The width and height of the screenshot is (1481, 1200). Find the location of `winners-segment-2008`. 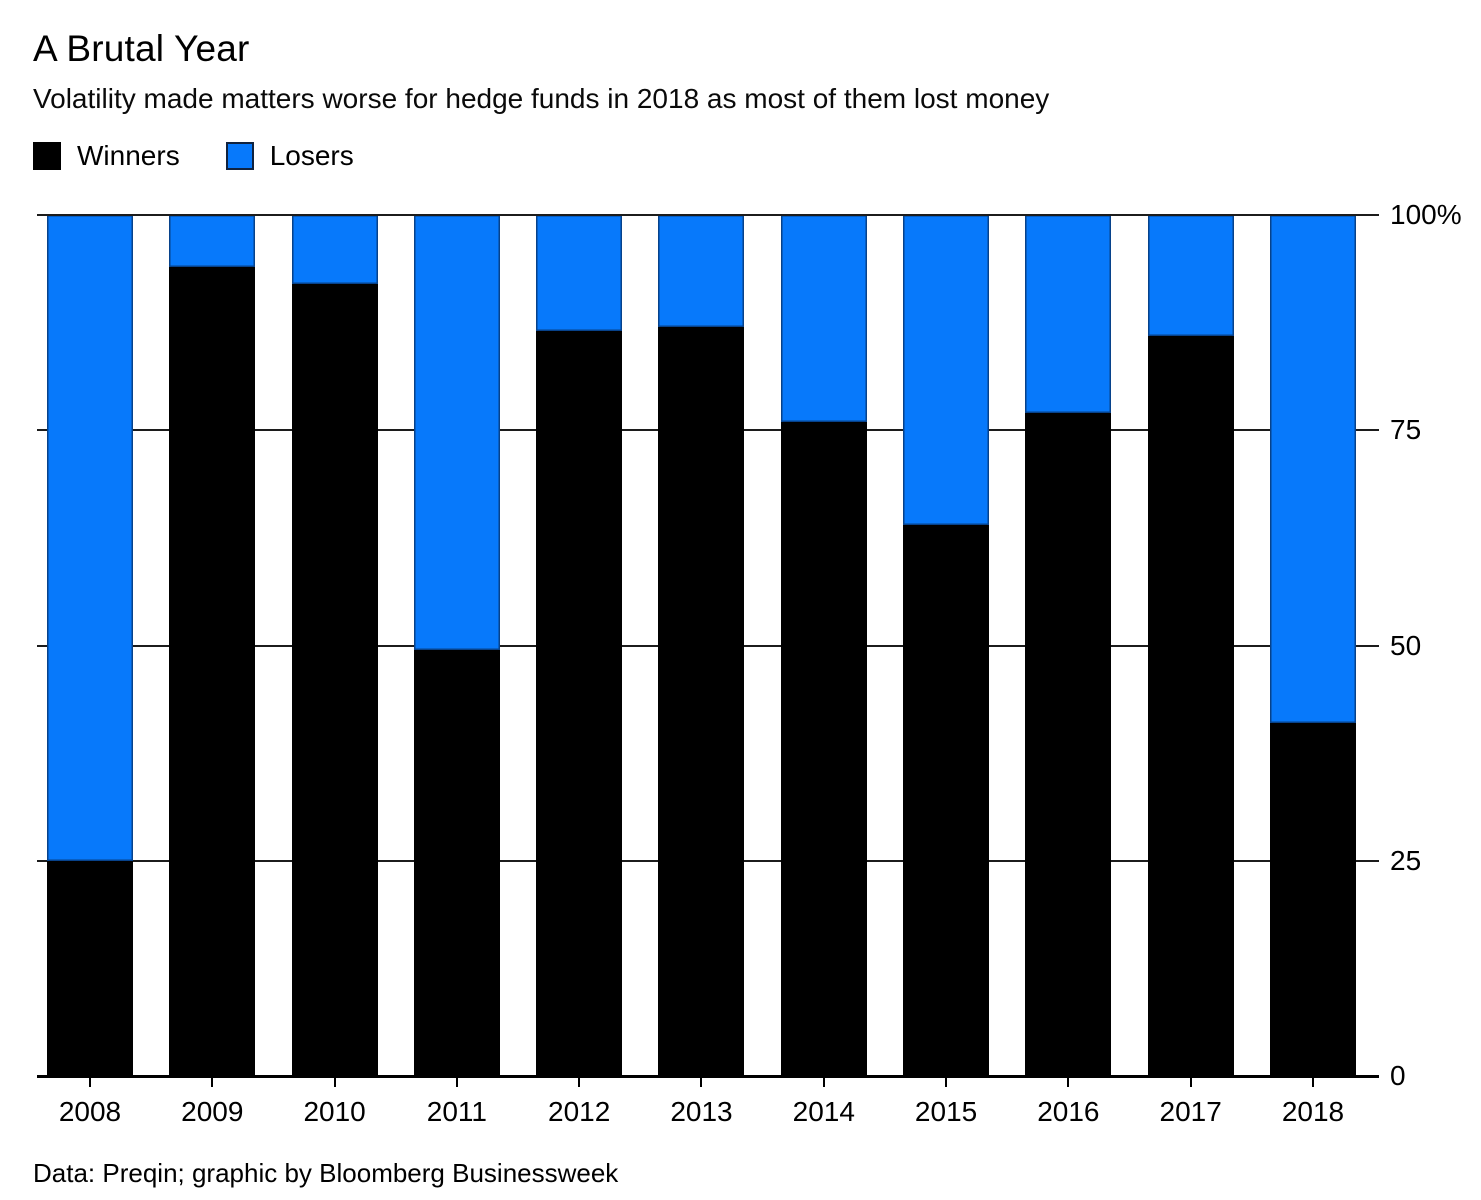

winners-segment-2008 is located at coordinates (90, 968).